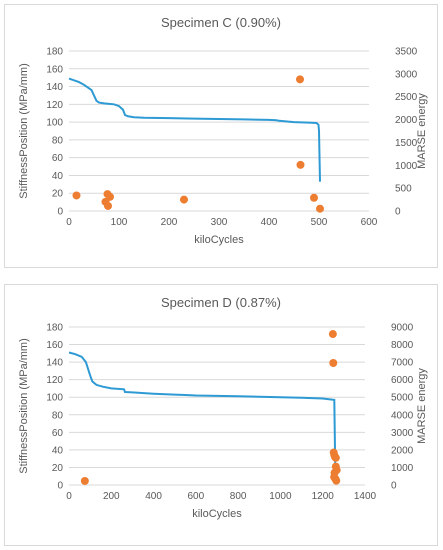 This screenshot has height=550, width=443. What do you see at coordinates (280, 496) in the screenshot?
I see `x-tick-label: 1000` at bounding box center [280, 496].